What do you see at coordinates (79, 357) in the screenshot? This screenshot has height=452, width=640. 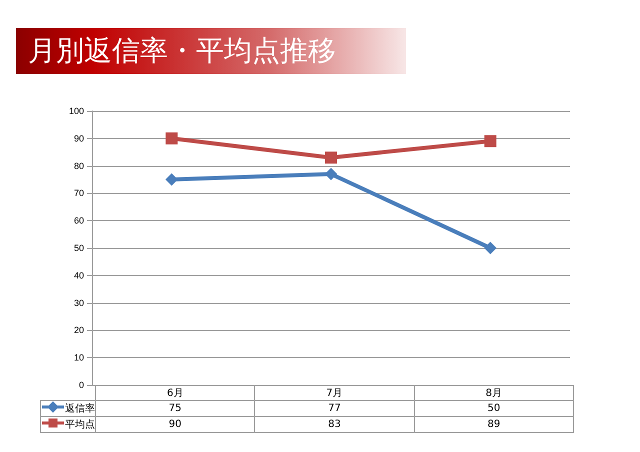 I see `y-tick-label: 10` at bounding box center [79, 357].